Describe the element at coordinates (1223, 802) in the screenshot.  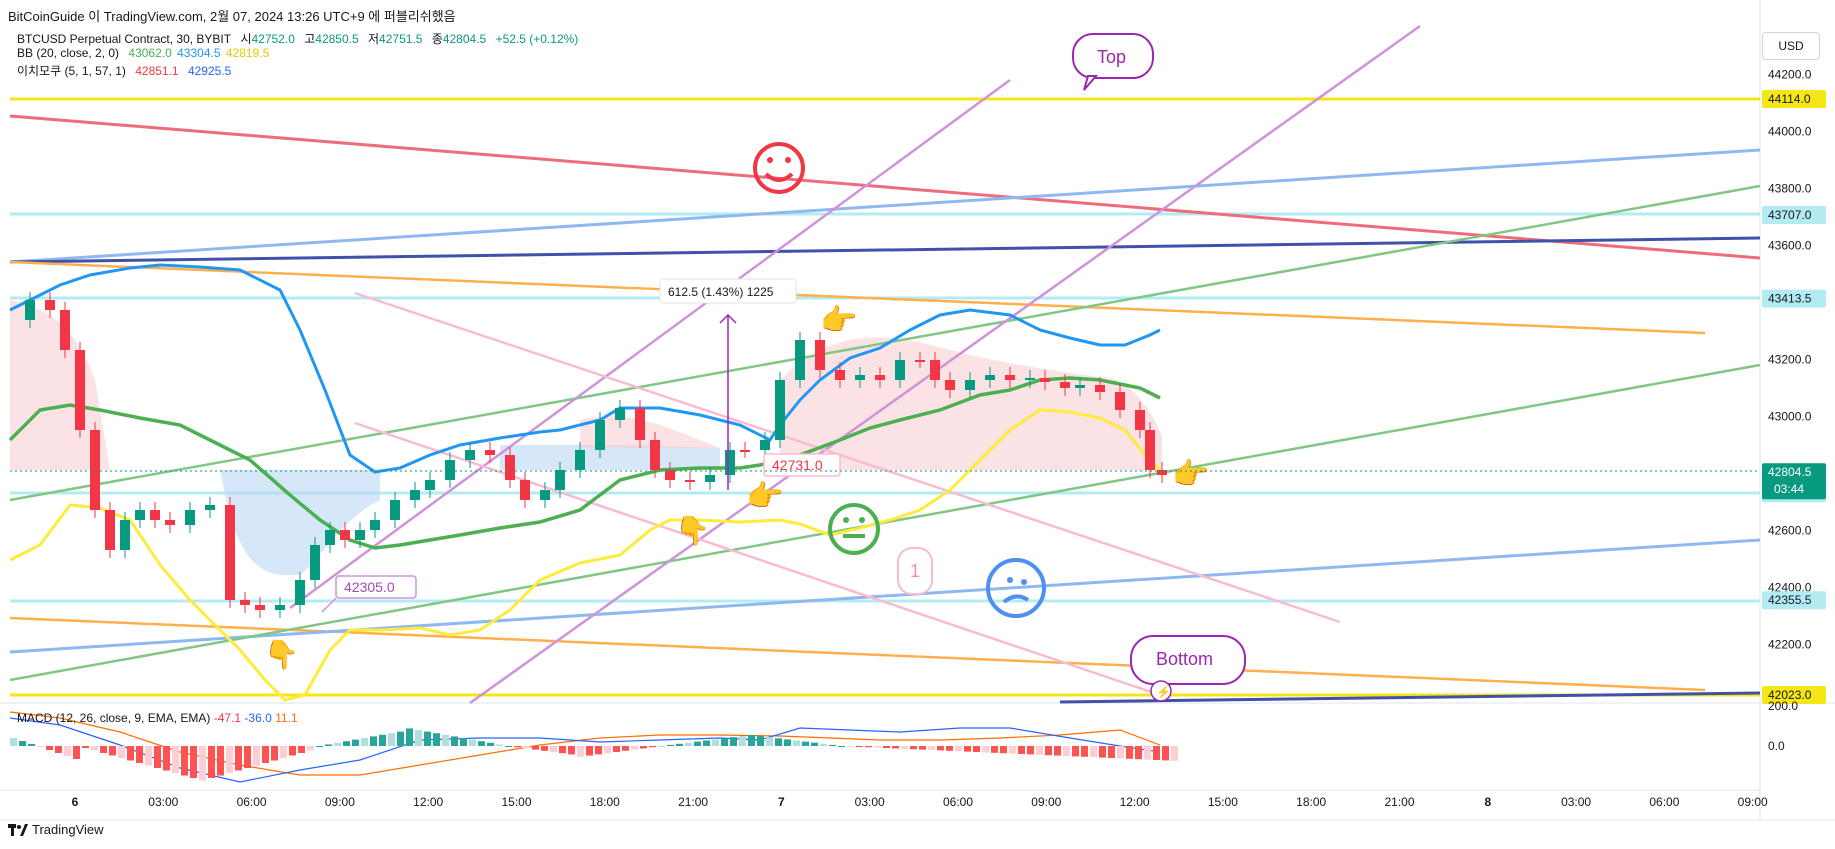
I see `time-axis-label: 15:00` at that location.